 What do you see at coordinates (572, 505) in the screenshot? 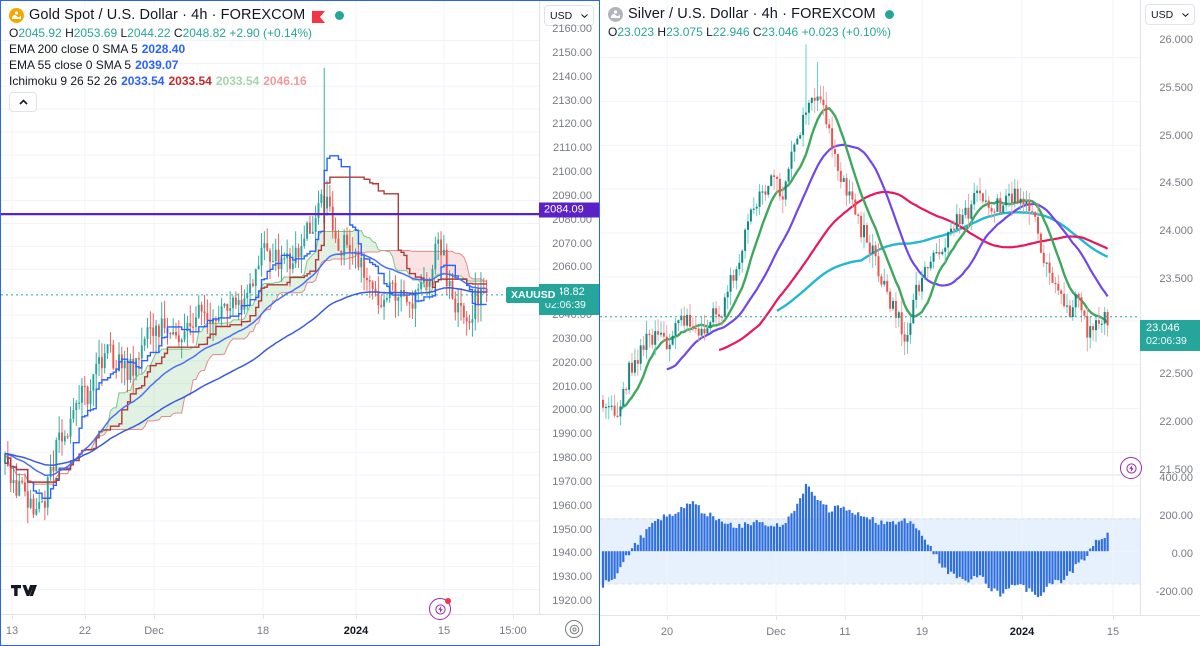
I see `gold-price-tick: 1960.00` at bounding box center [572, 505].